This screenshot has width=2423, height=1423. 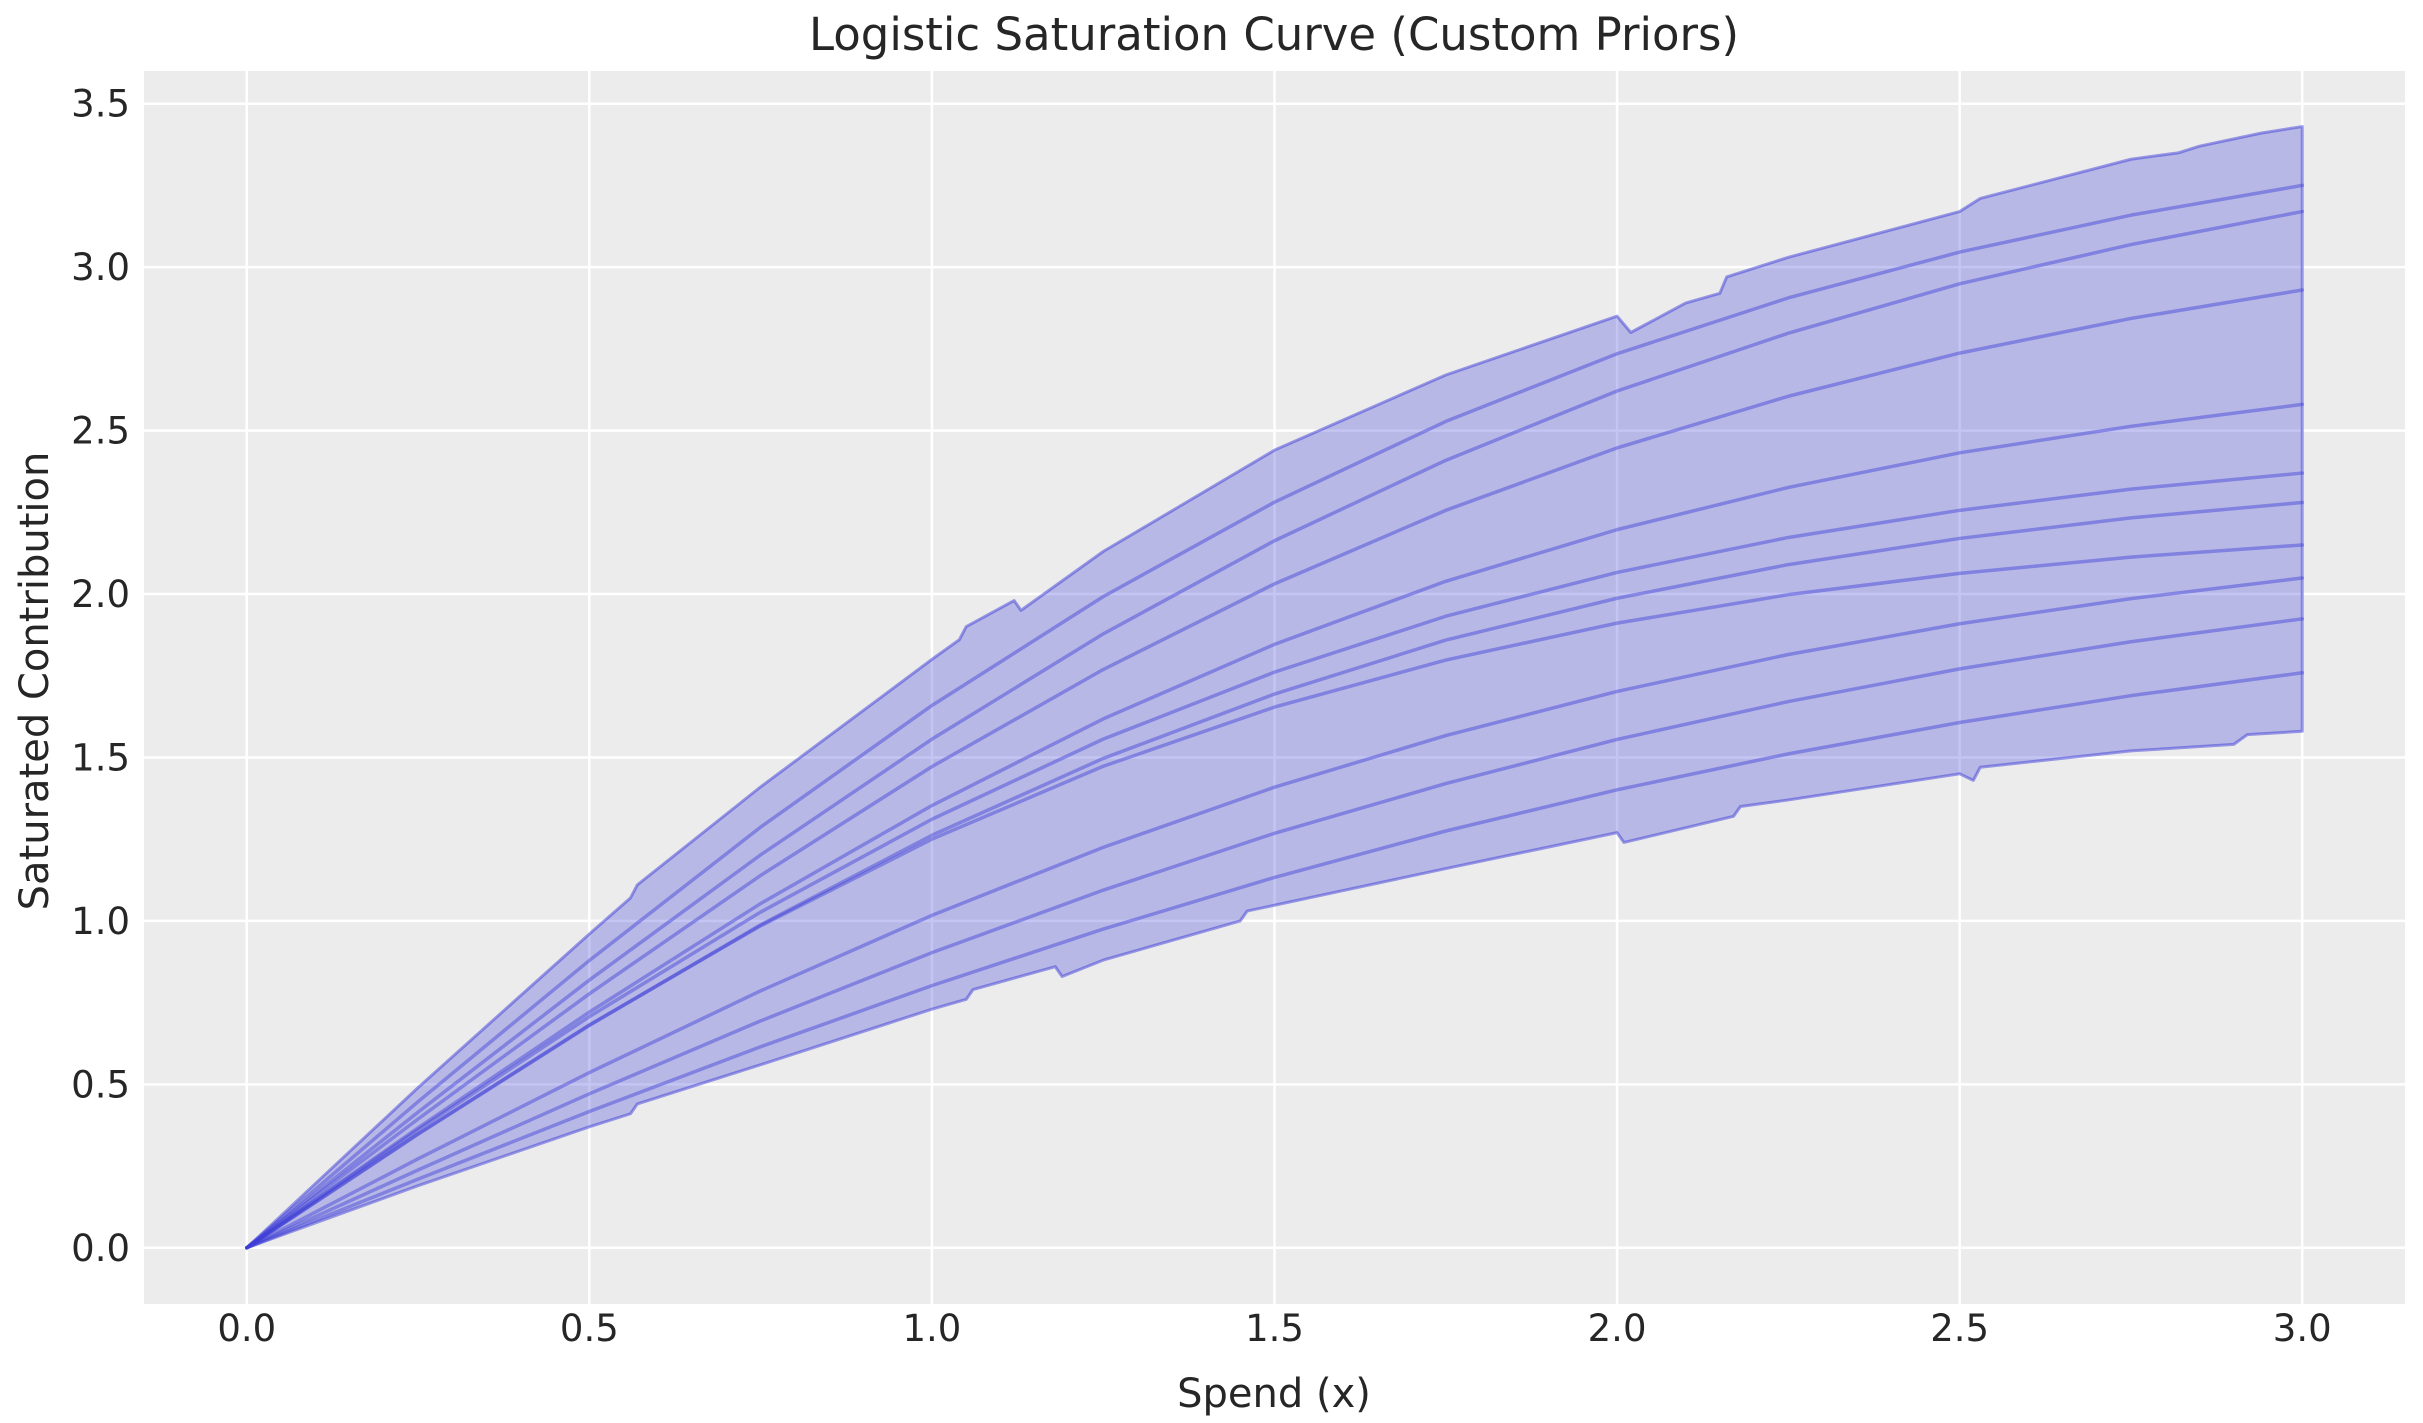 I want to click on x-tick-label: 1.5, so click(x=1274, y=1328).